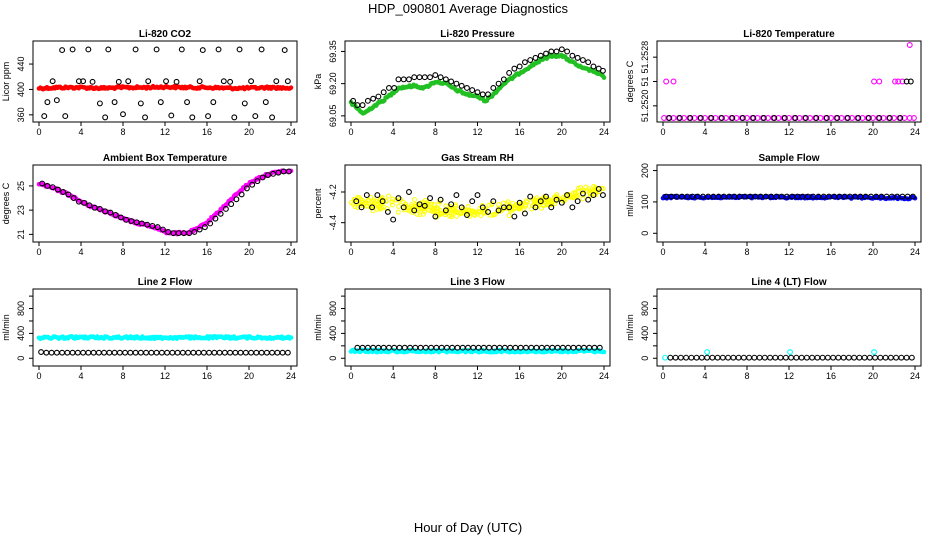 The height and width of the screenshot is (540, 936). Describe the element at coordinates (350, 132) in the screenshot. I see `x-tick-label: 0` at that location.